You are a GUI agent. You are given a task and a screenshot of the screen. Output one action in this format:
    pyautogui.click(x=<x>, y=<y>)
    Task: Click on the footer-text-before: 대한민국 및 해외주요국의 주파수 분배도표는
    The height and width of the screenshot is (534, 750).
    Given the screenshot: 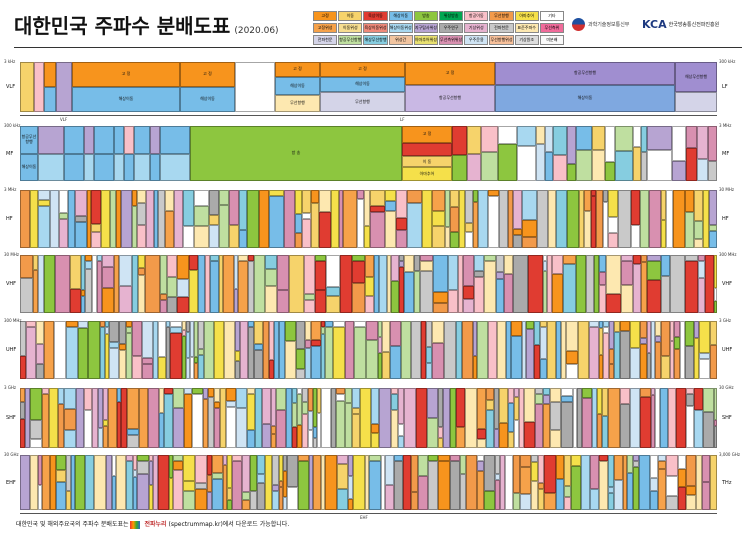 What is the action you would take?
    pyautogui.click(x=72, y=524)
    